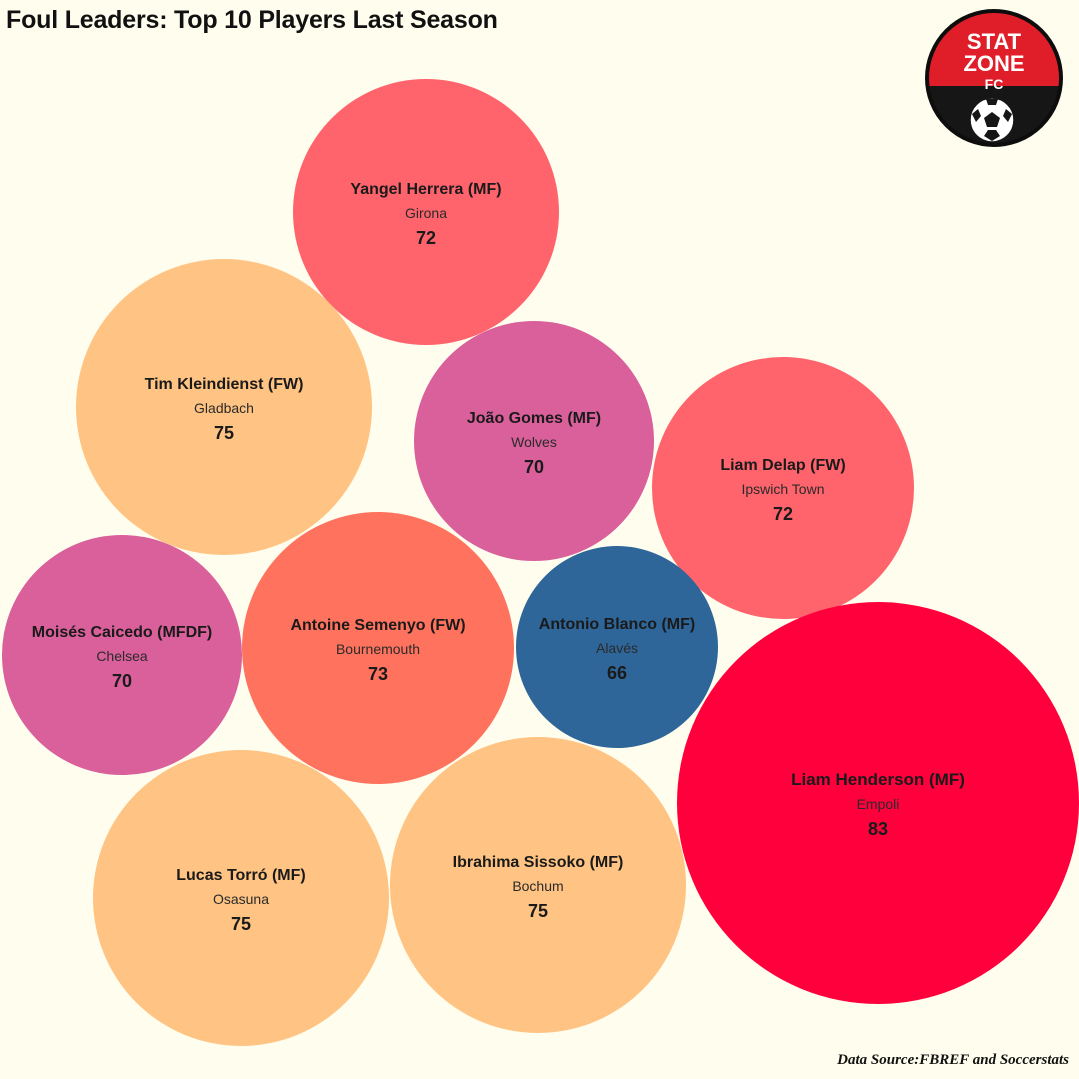  I want to click on bubble: Moisés Caicedo (MFDF) Chelsea 70, so click(122, 655).